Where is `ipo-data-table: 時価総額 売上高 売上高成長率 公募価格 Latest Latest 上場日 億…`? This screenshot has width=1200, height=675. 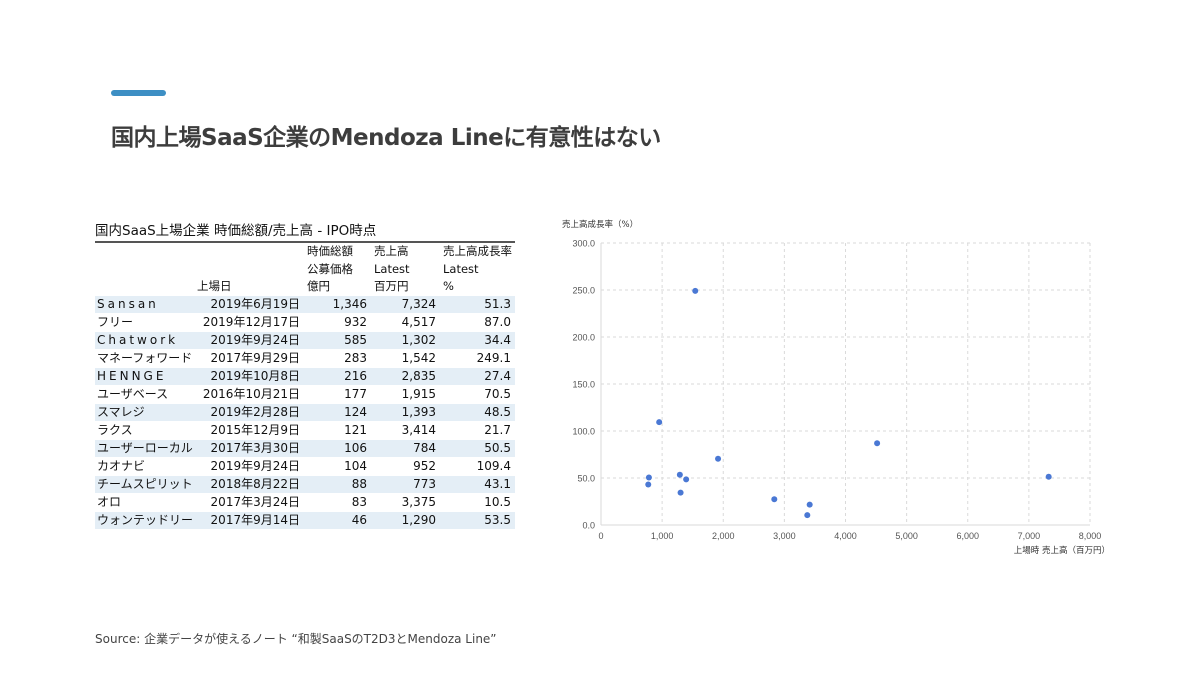 ipo-data-table: 時価総額 売上高 売上高成長率 公募価格 Latest Latest 上場日 億… is located at coordinates (305, 386).